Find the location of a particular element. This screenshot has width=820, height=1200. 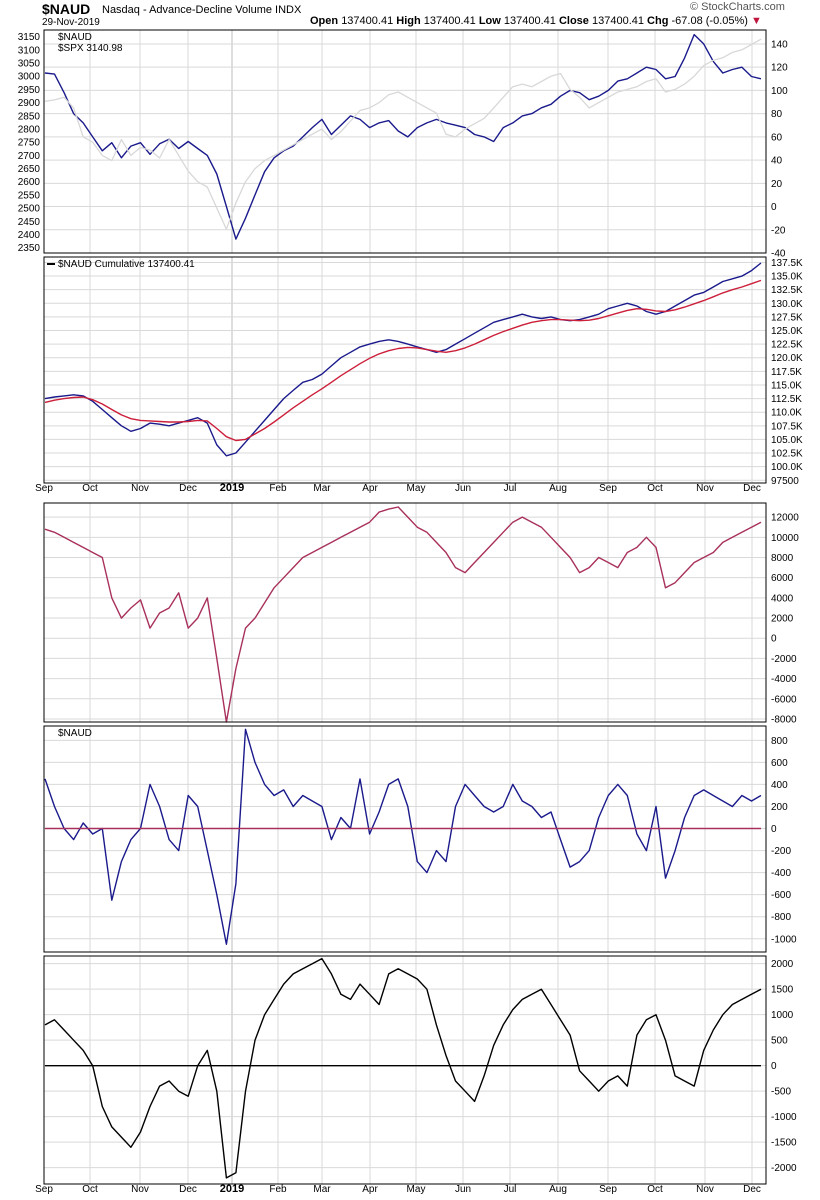

left-axis-tick-label: 2750 is located at coordinates (29, 143).